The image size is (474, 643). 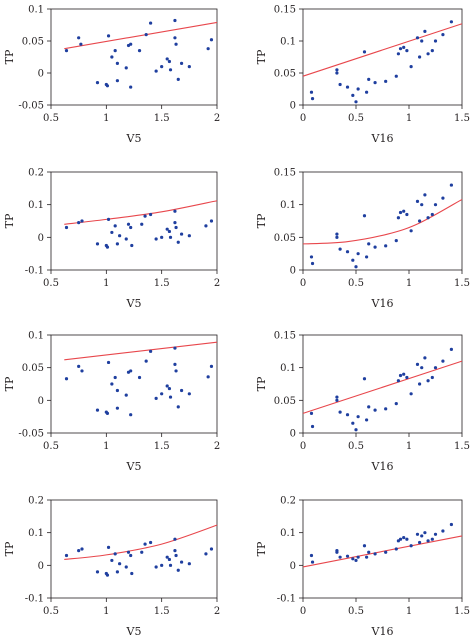 What do you see at coordinates (36, 205) in the screenshot?
I see `y-tick-label: 0.1` at bounding box center [36, 205].